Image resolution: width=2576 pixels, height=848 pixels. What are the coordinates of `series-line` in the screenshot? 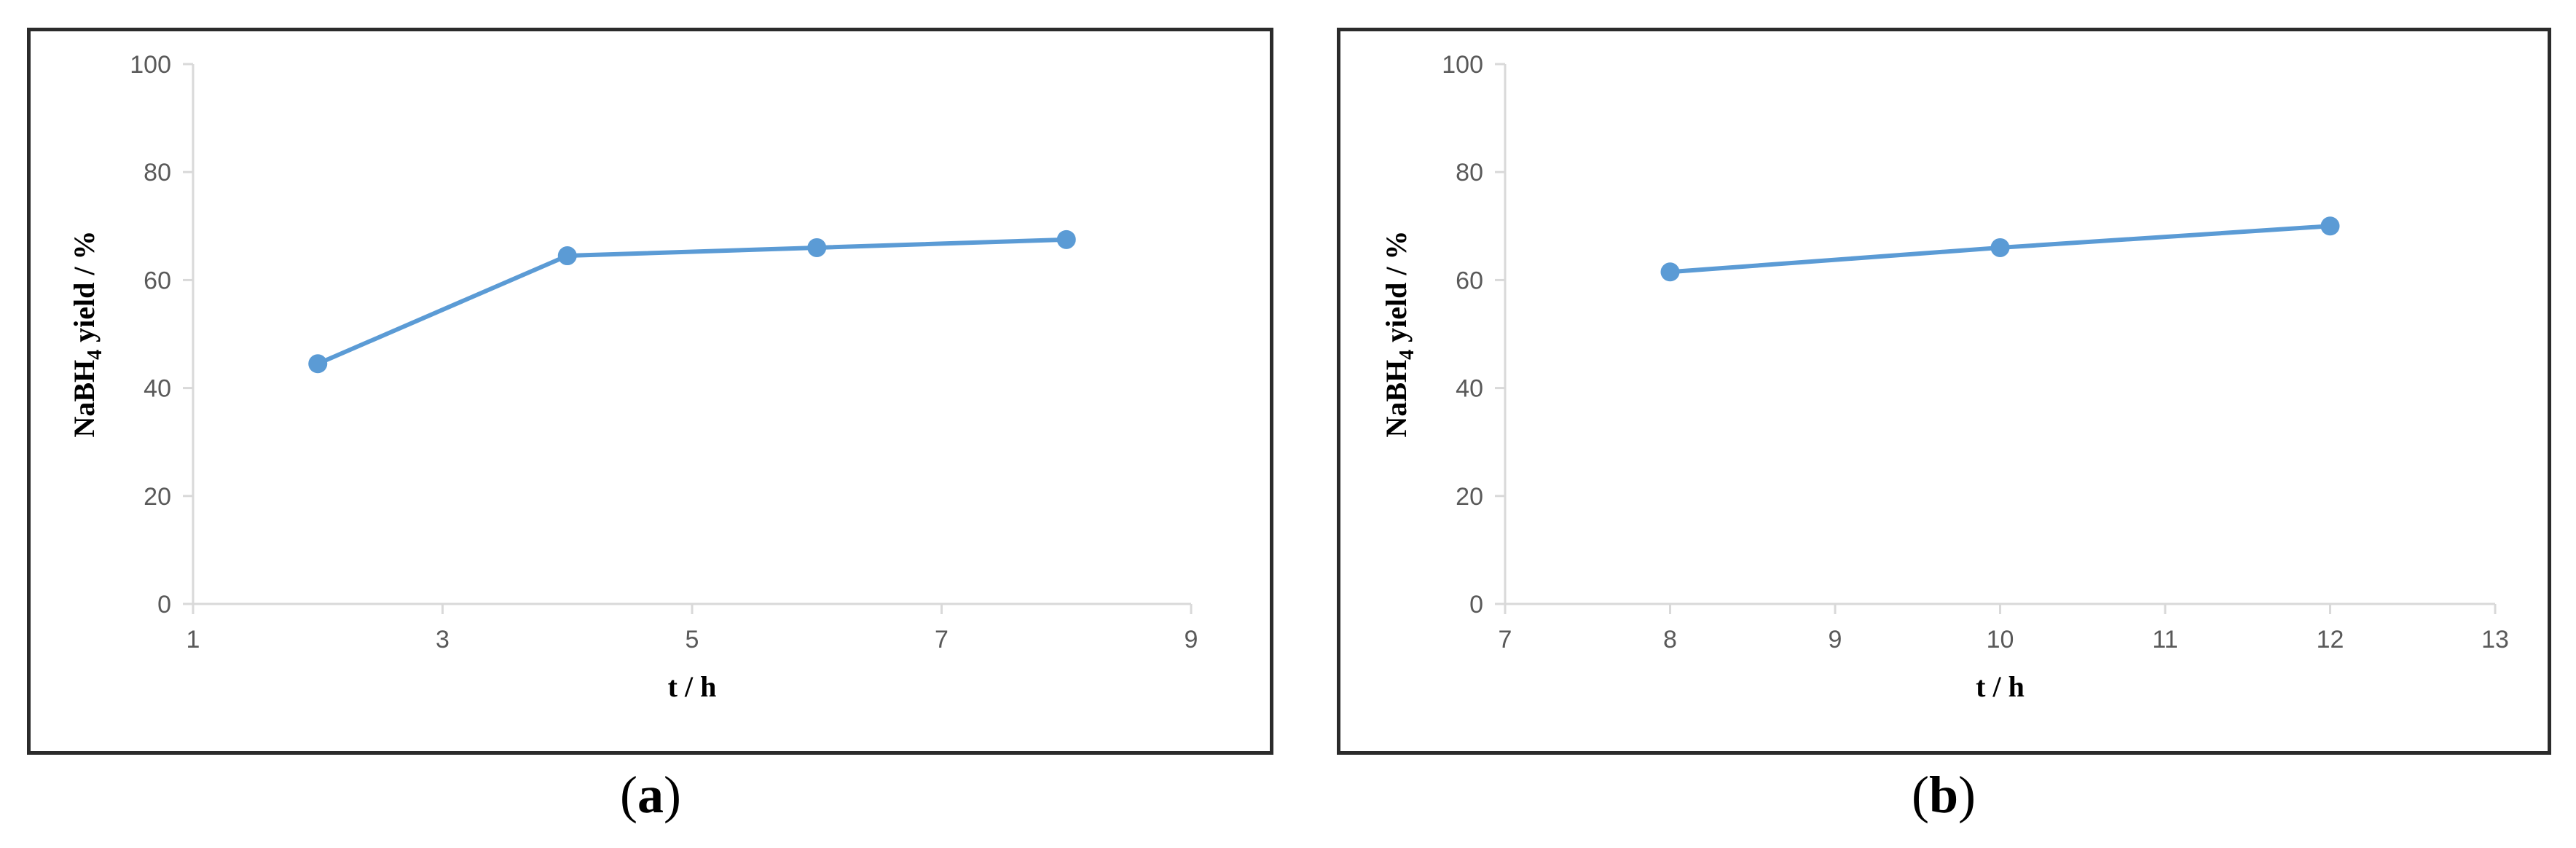 It's located at (692, 301).